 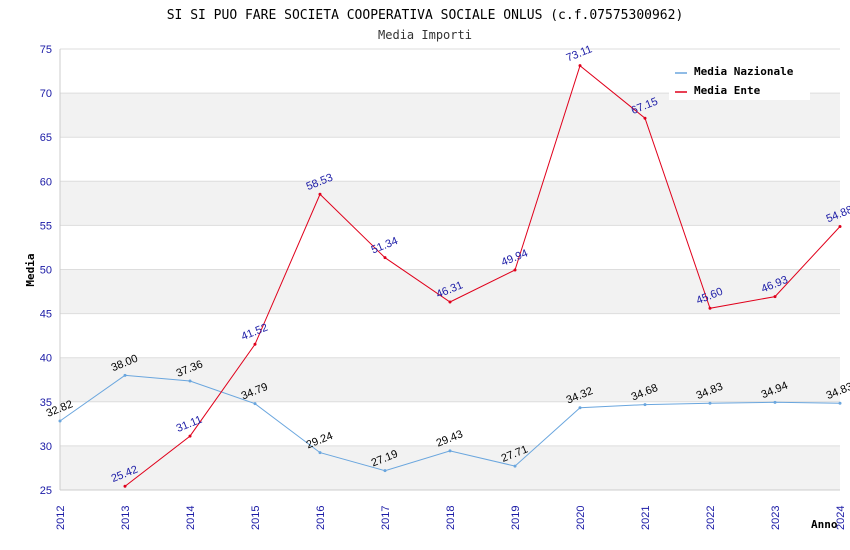 What do you see at coordinates (46, 491) in the screenshot?
I see `y-tick-label: 25` at bounding box center [46, 491].